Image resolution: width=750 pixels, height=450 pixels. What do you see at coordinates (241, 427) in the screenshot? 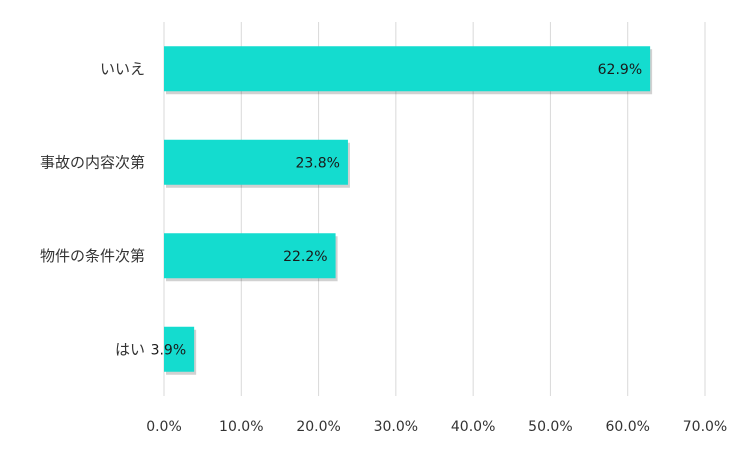
I see `x-tick-label: 10.0%` at bounding box center [241, 427].